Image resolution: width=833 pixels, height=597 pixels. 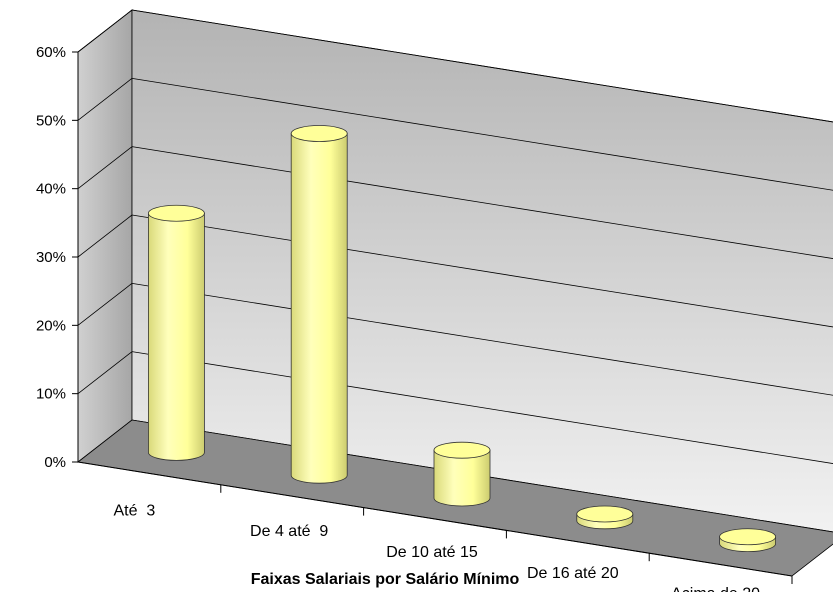 I want to click on x-tick-label: De 4 até 9, so click(x=289, y=531).